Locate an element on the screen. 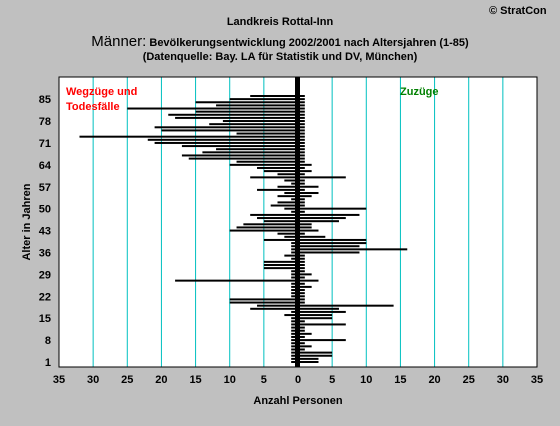 This screenshot has height=426, width=560. x-axis-label: Anzahl Personen is located at coordinates (298, 401).